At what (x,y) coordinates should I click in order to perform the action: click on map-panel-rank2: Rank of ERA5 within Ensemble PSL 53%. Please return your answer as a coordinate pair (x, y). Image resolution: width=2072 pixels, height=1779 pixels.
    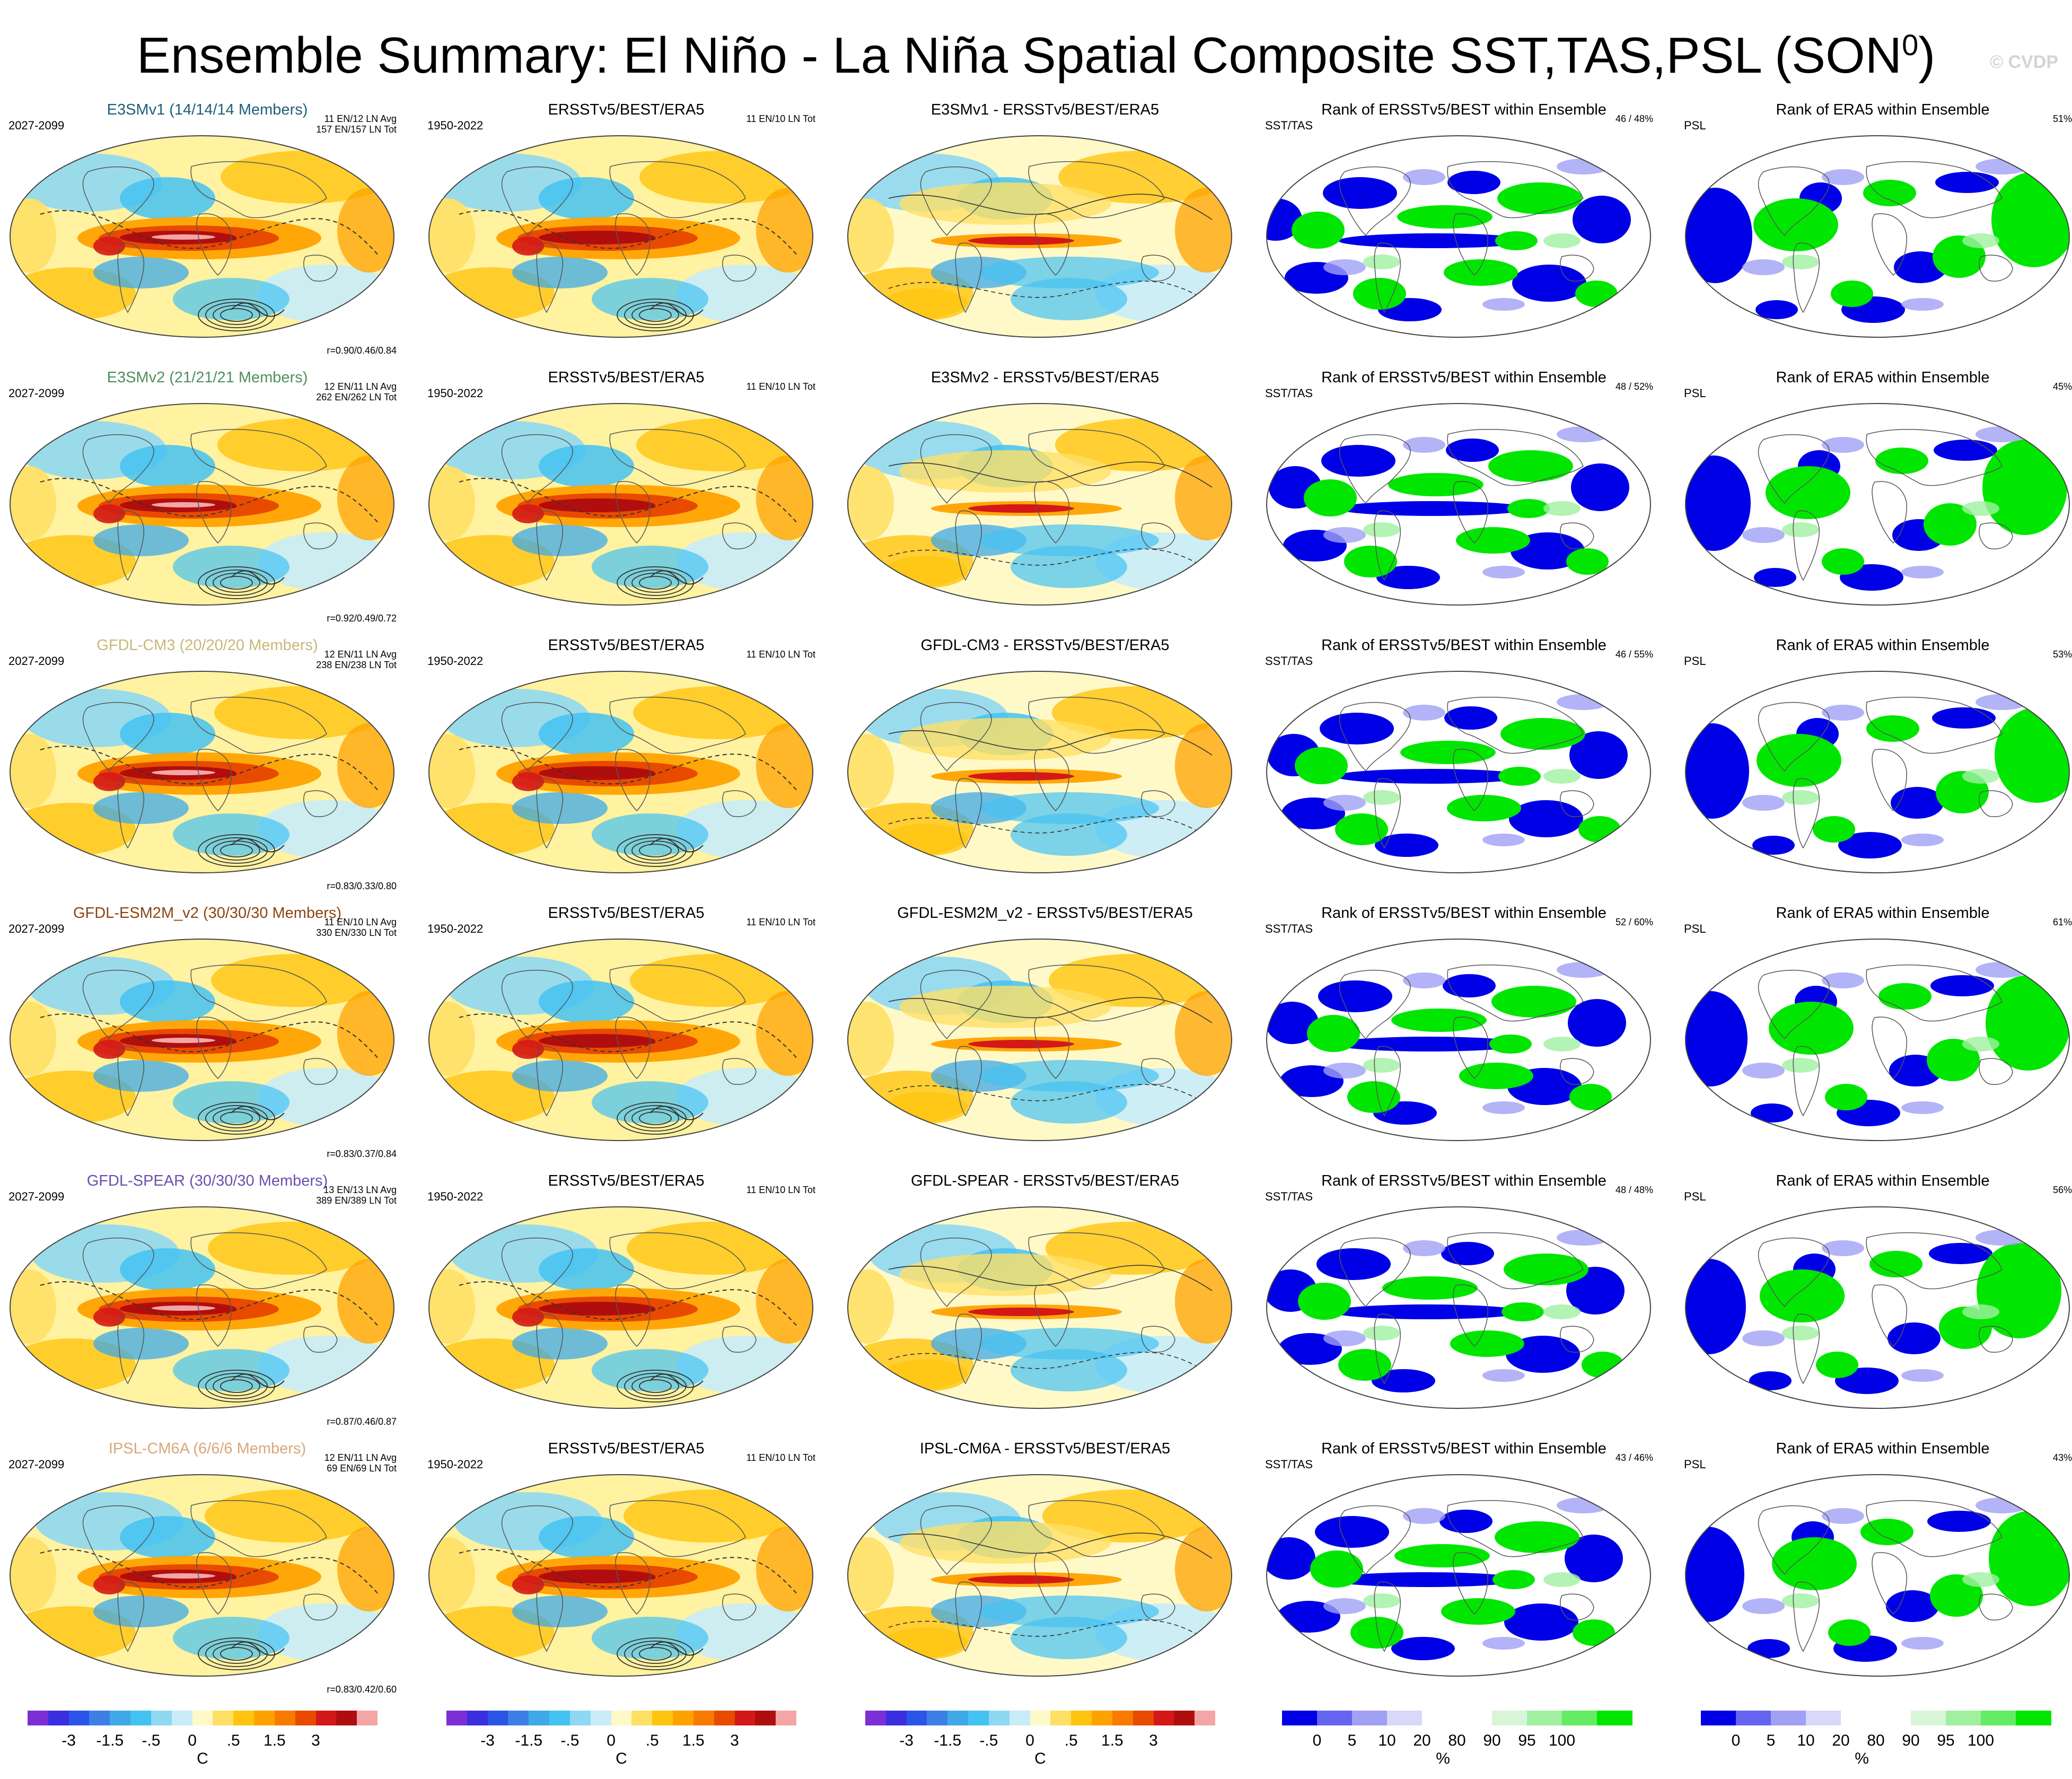
    Looking at the image, I should click on (1873, 770).